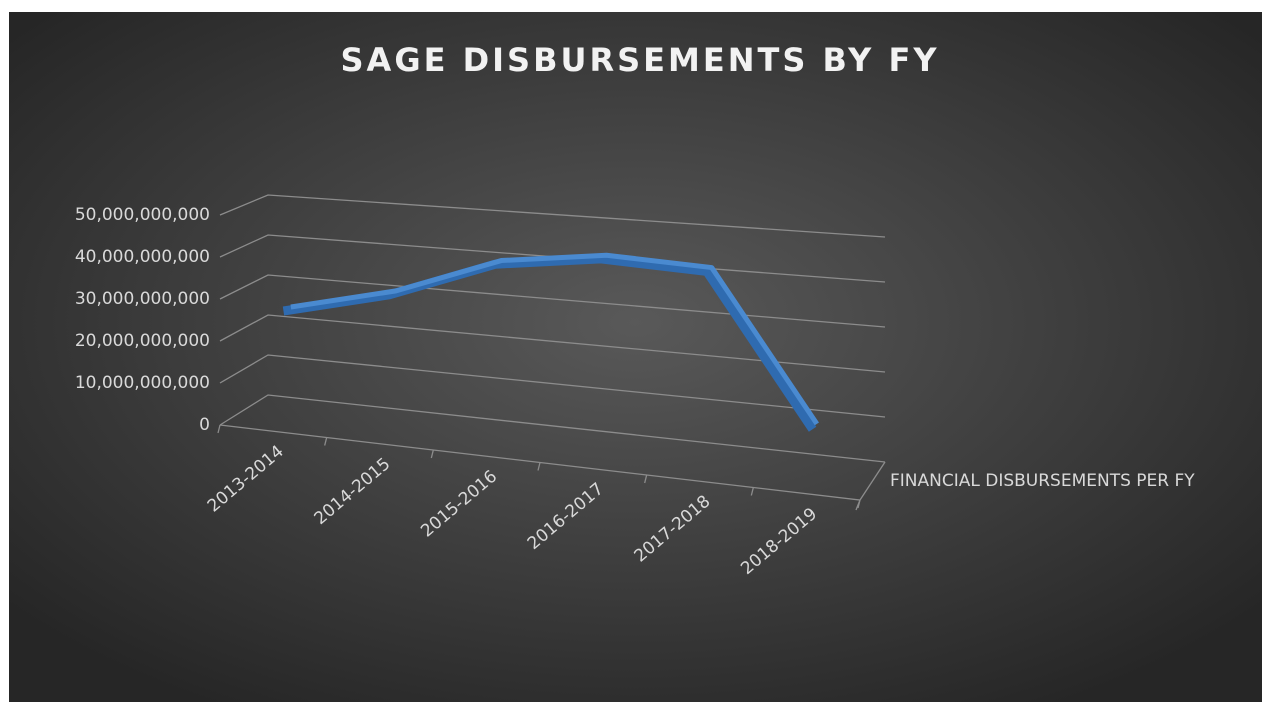  I want to click on line-depth, so click(549, 343).